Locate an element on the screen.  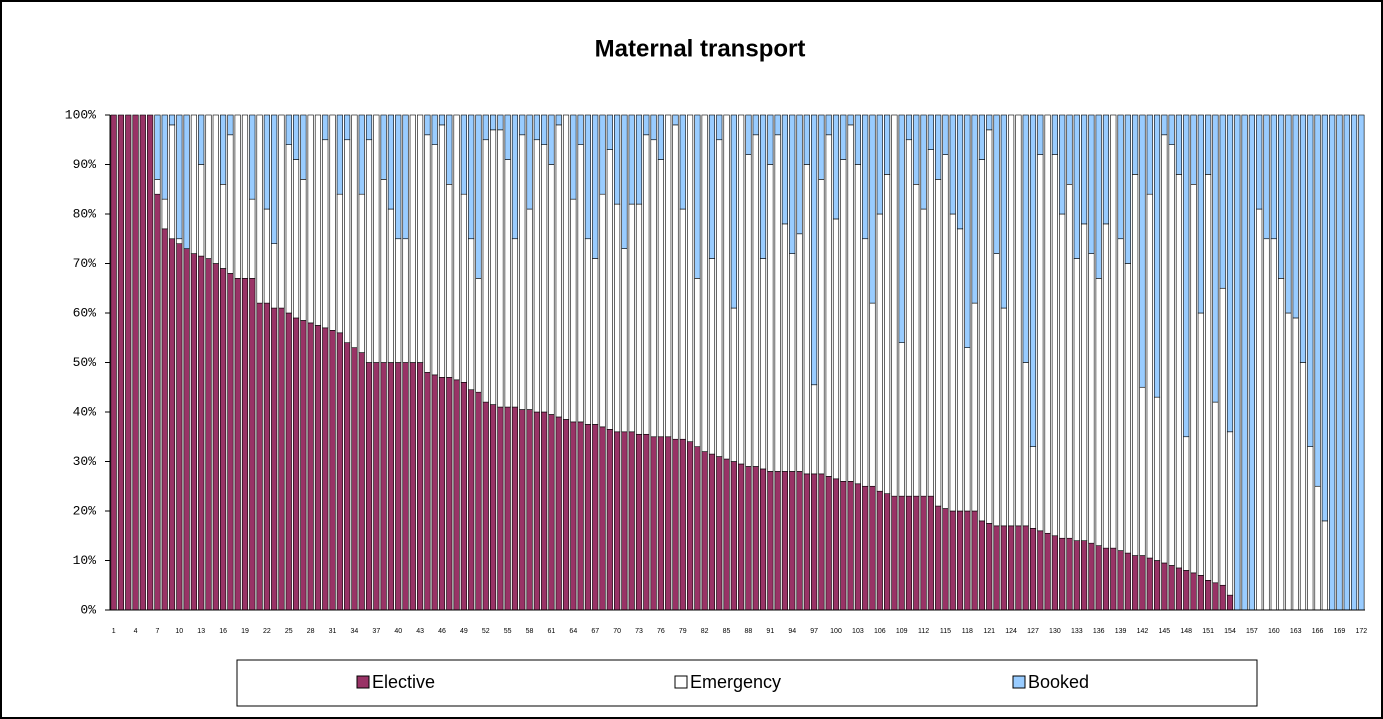
x-tick-label: 163 is located at coordinates (1296, 631).